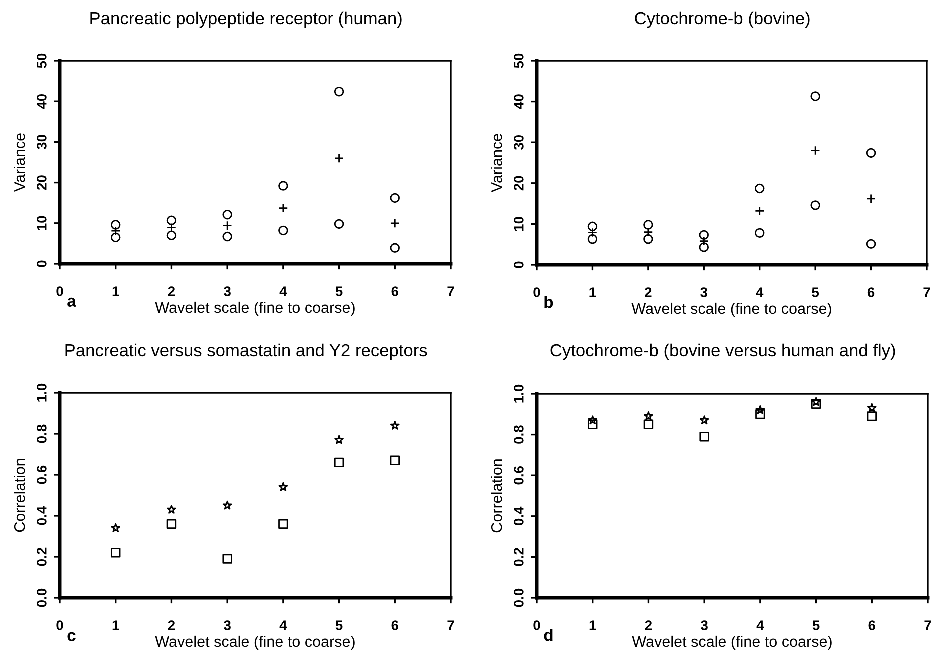 Image resolution: width=942 pixels, height=655 pixels. What do you see at coordinates (722, 20) in the screenshot?
I see `chart-title: Cytochrome-b (bovine)` at bounding box center [722, 20].